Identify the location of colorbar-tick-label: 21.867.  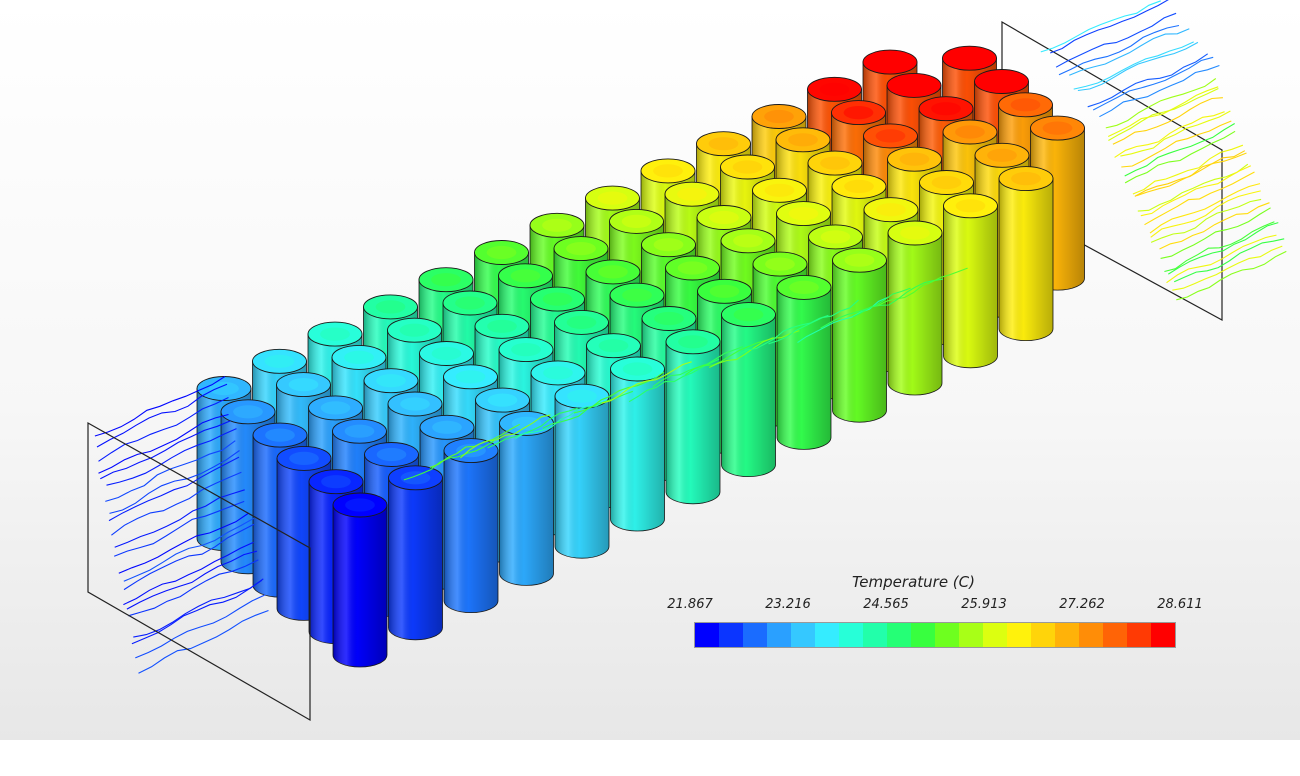
(690, 604).